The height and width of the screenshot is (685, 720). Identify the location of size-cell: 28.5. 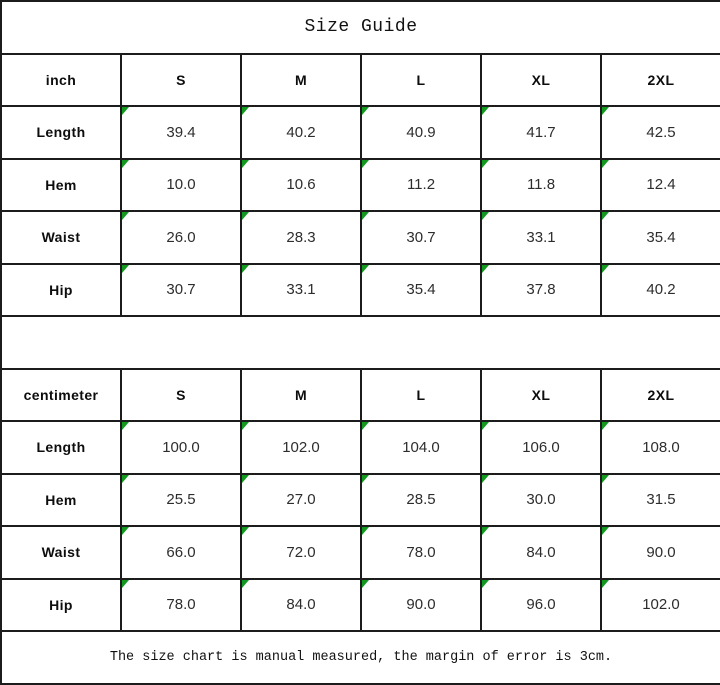
(421, 499).